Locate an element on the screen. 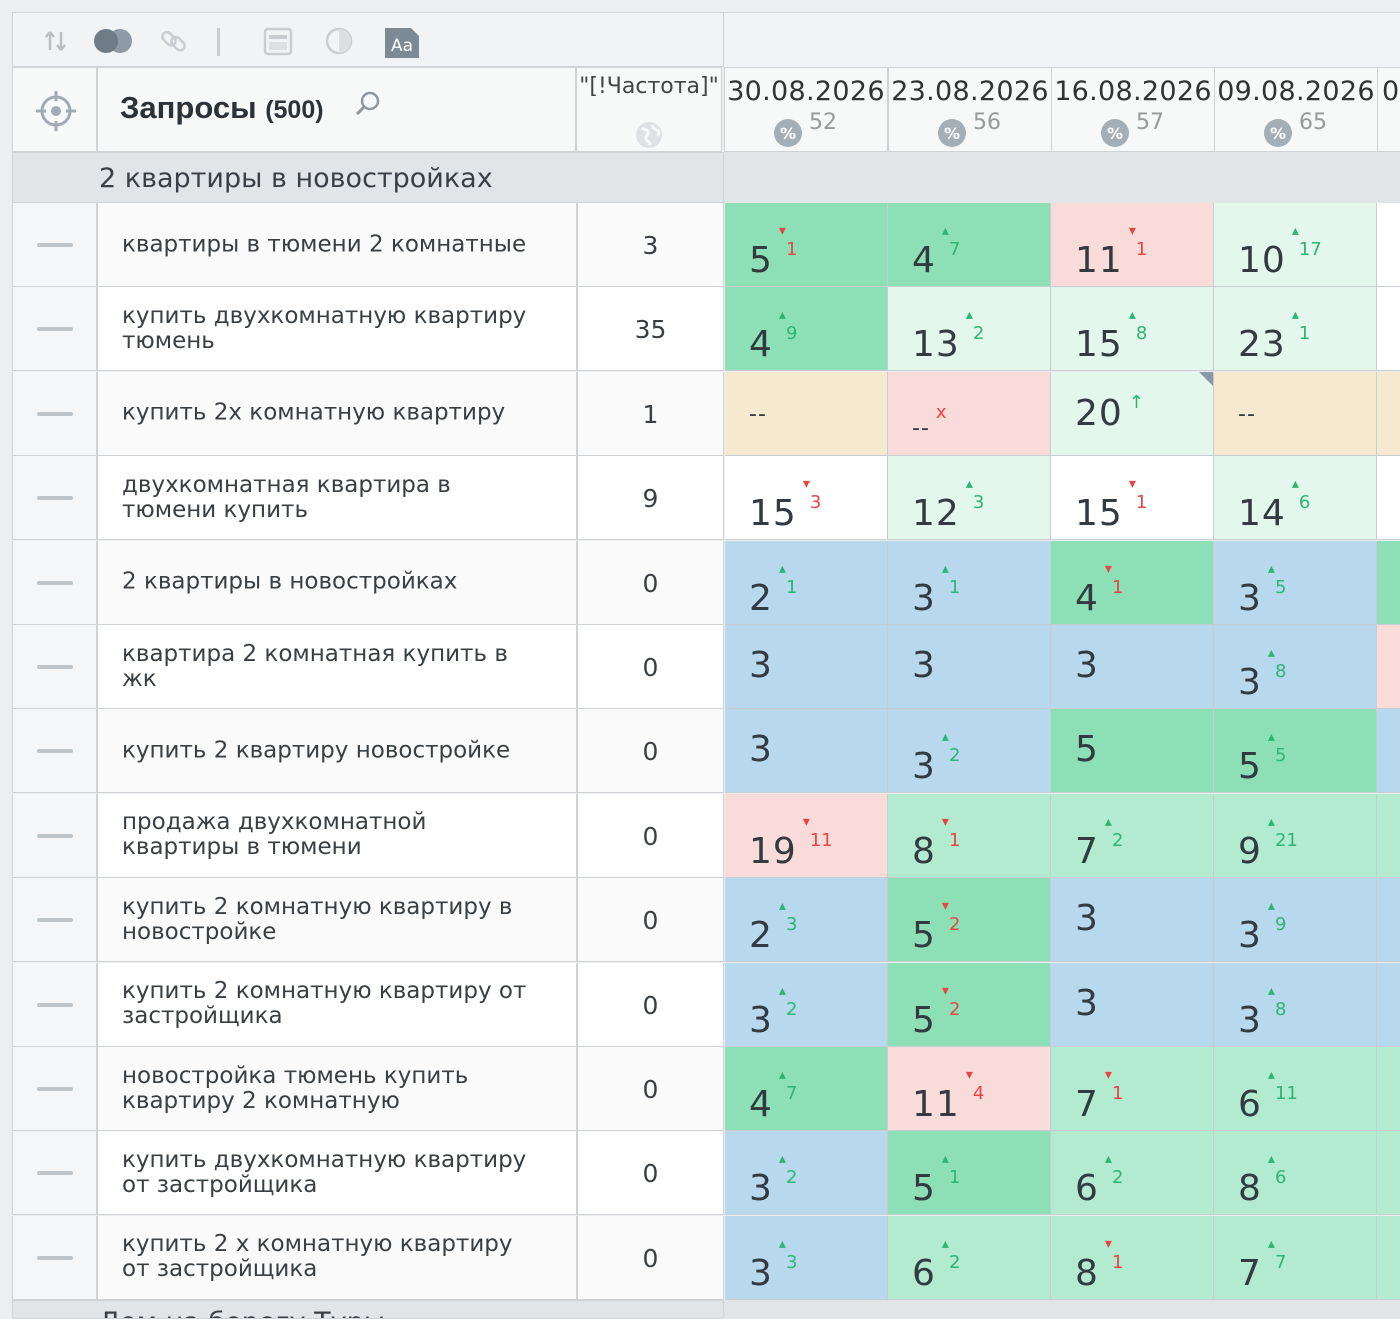 This screenshot has height=1319, width=1400. query-cell: двухкомнатная квартира в тюмени купить is located at coordinates (337, 498).